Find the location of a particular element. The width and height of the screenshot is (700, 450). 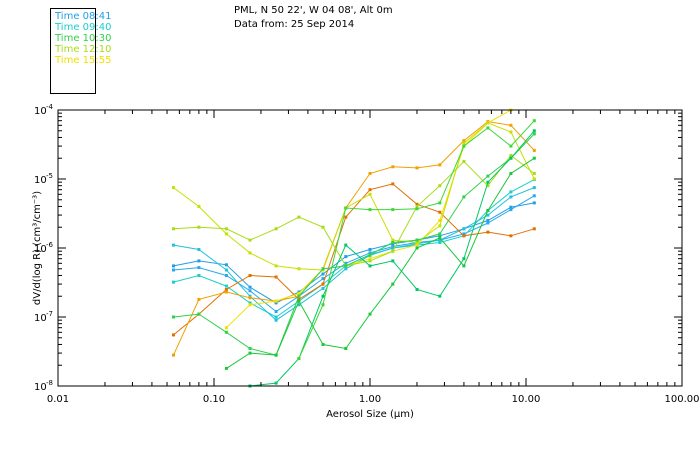

x-axis-label: Aerosol Size (µm) is located at coordinates (370, 414).